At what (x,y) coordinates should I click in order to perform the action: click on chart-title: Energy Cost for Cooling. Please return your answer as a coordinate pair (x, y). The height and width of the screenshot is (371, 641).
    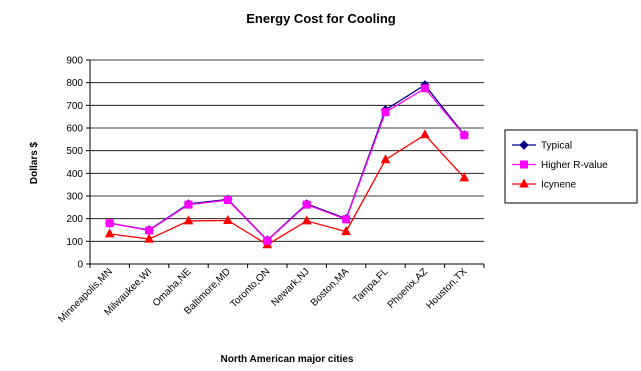
    Looking at the image, I should click on (321, 18).